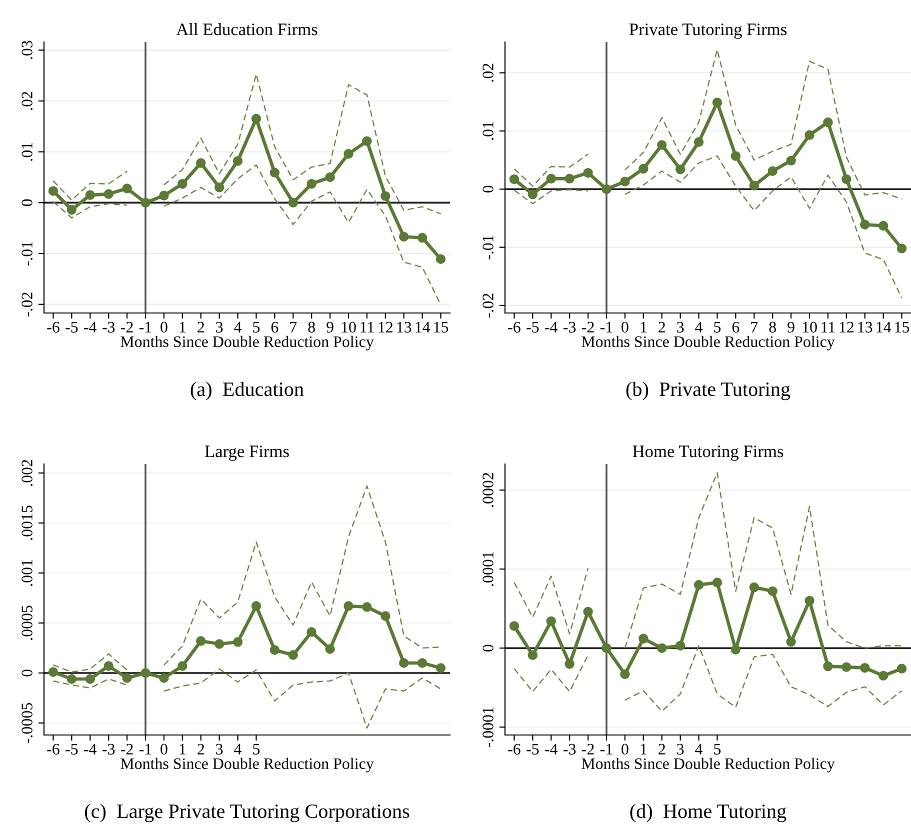 The image size is (911, 825). I want to click on chart-title: All Education Firms, so click(247, 29).